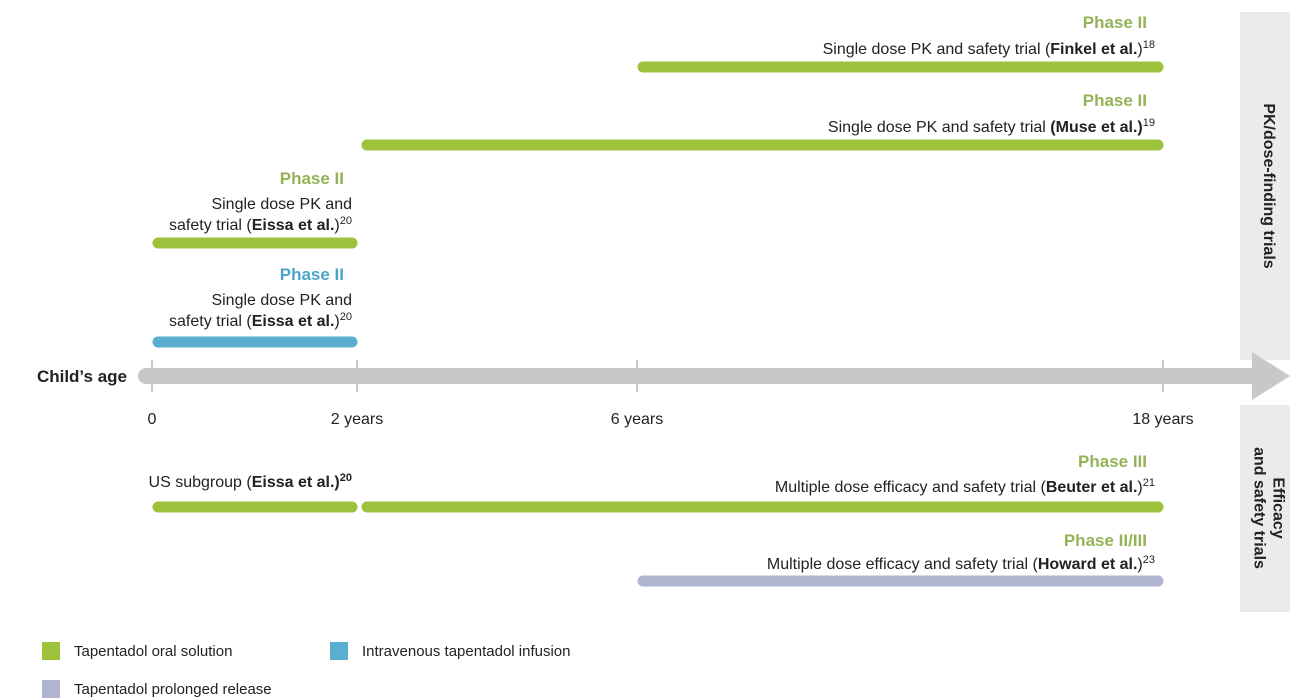 The height and width of the screenshot is (700, 1290). I want to click on text-segment: Finkel et al., so click(1093, 49).